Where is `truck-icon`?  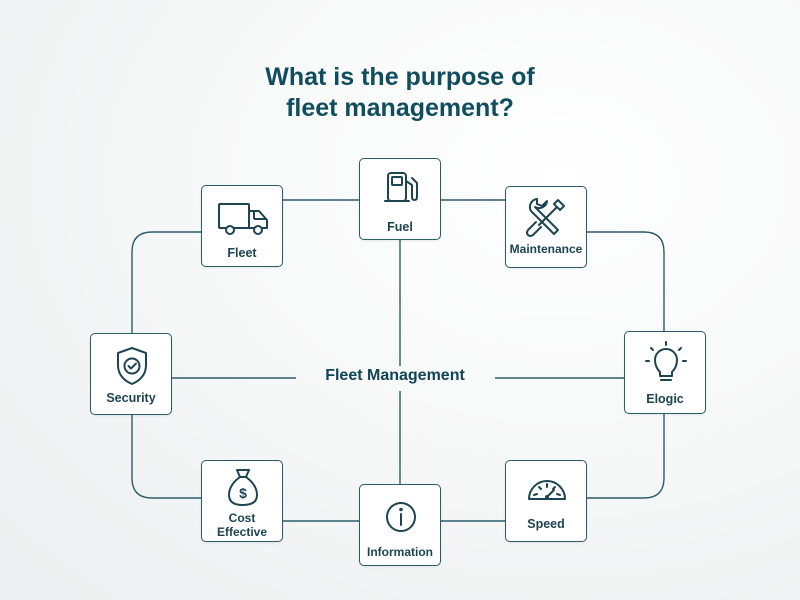 truck-icon is located at coordinates (243, 219).